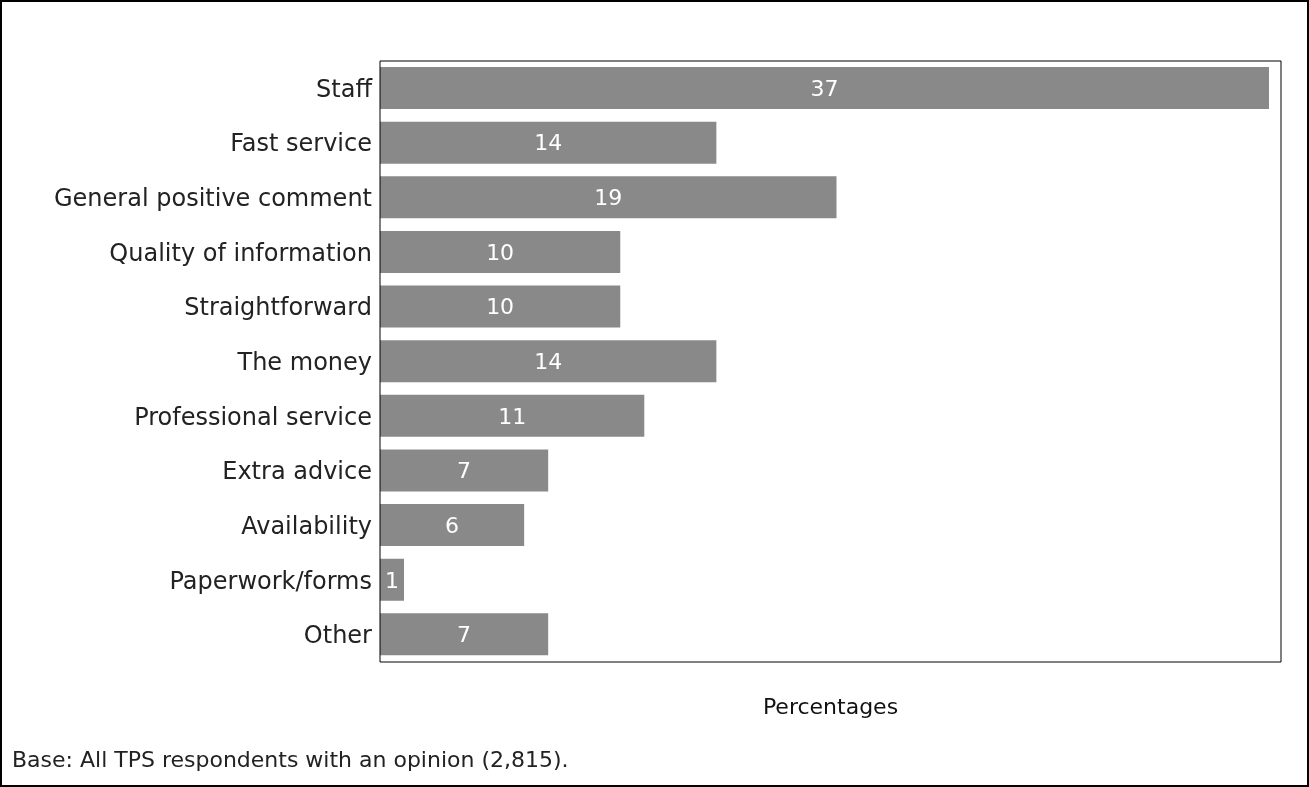 The image size is (1309, 787). Describe the element at coordinates (270, 580) in the screenshot. I see `y-tick-label: Paperwork/forms` at that location.